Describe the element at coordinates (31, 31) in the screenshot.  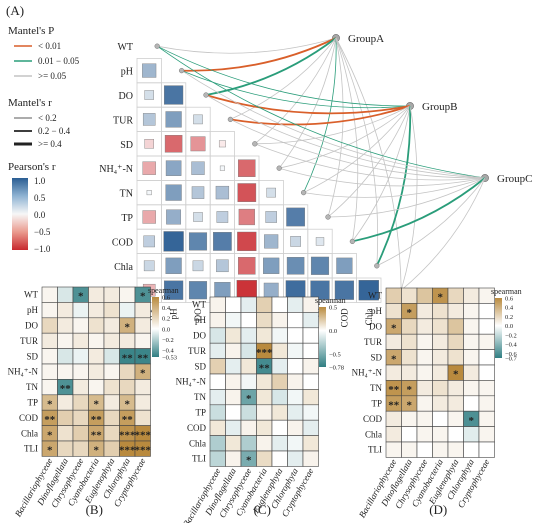
I see `legend-title: Mantel's P` at that location.